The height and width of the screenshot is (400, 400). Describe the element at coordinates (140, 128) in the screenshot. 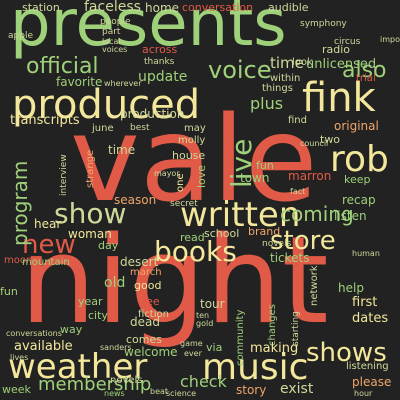

I see `word-best: best` at that location.